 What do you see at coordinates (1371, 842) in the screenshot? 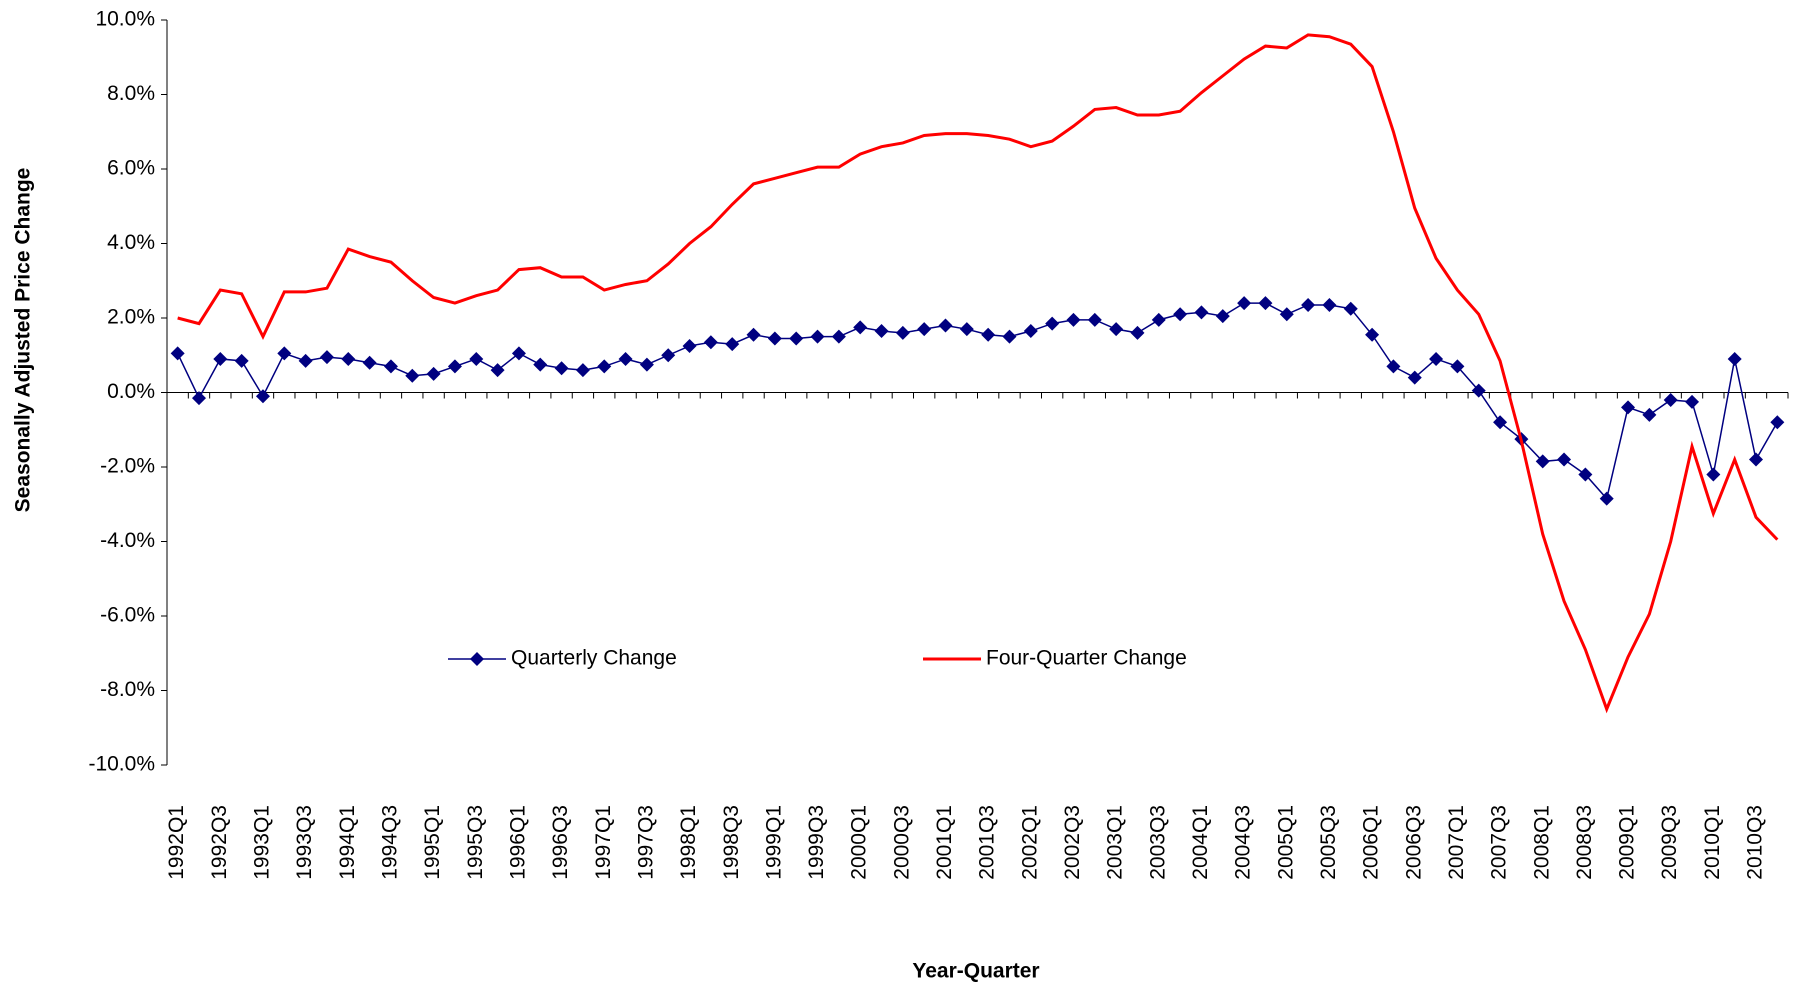
I see `x-tick-label: 2006Q1` at bounding box center [1371, 842].